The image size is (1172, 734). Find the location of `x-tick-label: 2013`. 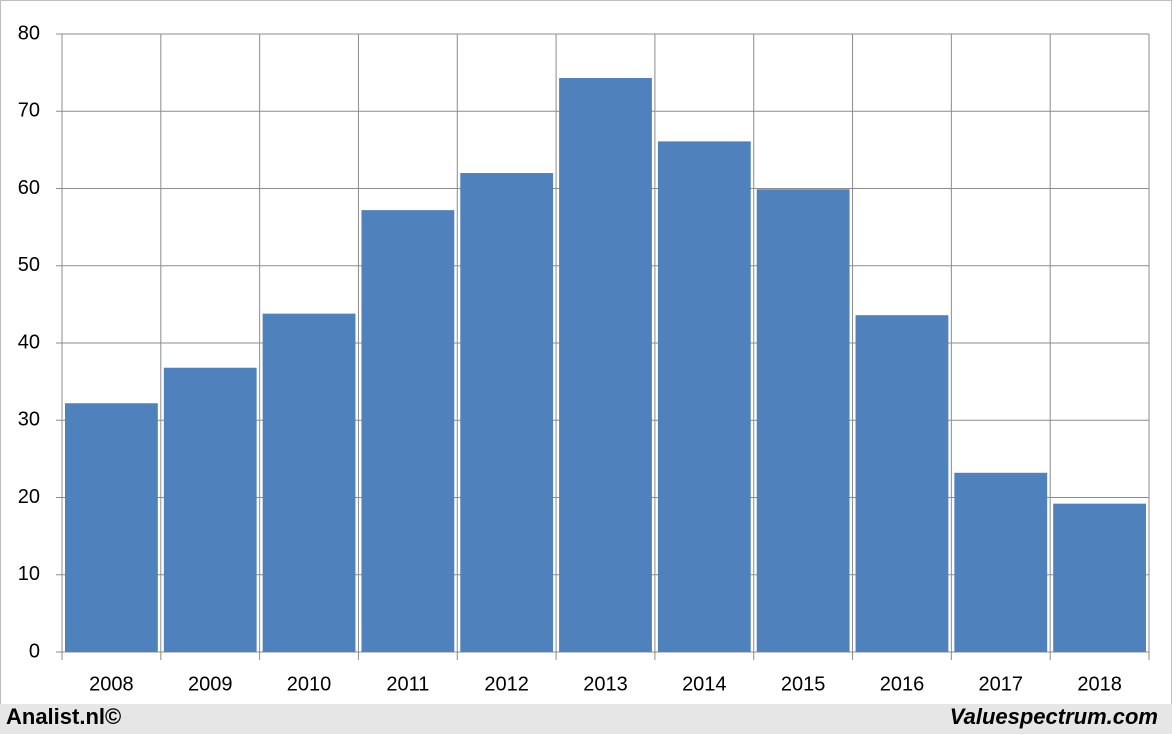

x-tick-label: 2013 is located at coordinates (605, 684).